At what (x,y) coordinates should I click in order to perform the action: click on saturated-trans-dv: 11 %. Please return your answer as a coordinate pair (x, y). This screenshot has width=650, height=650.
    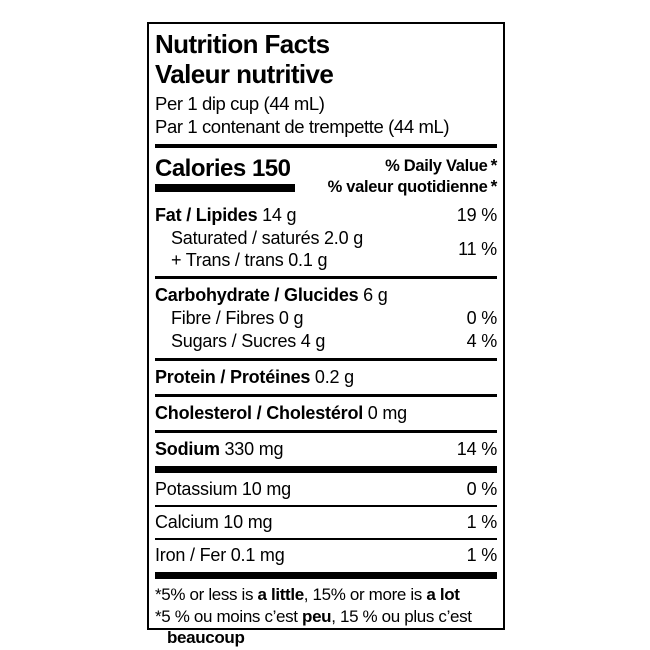
    Looking at the image, I should click on (477, 249).